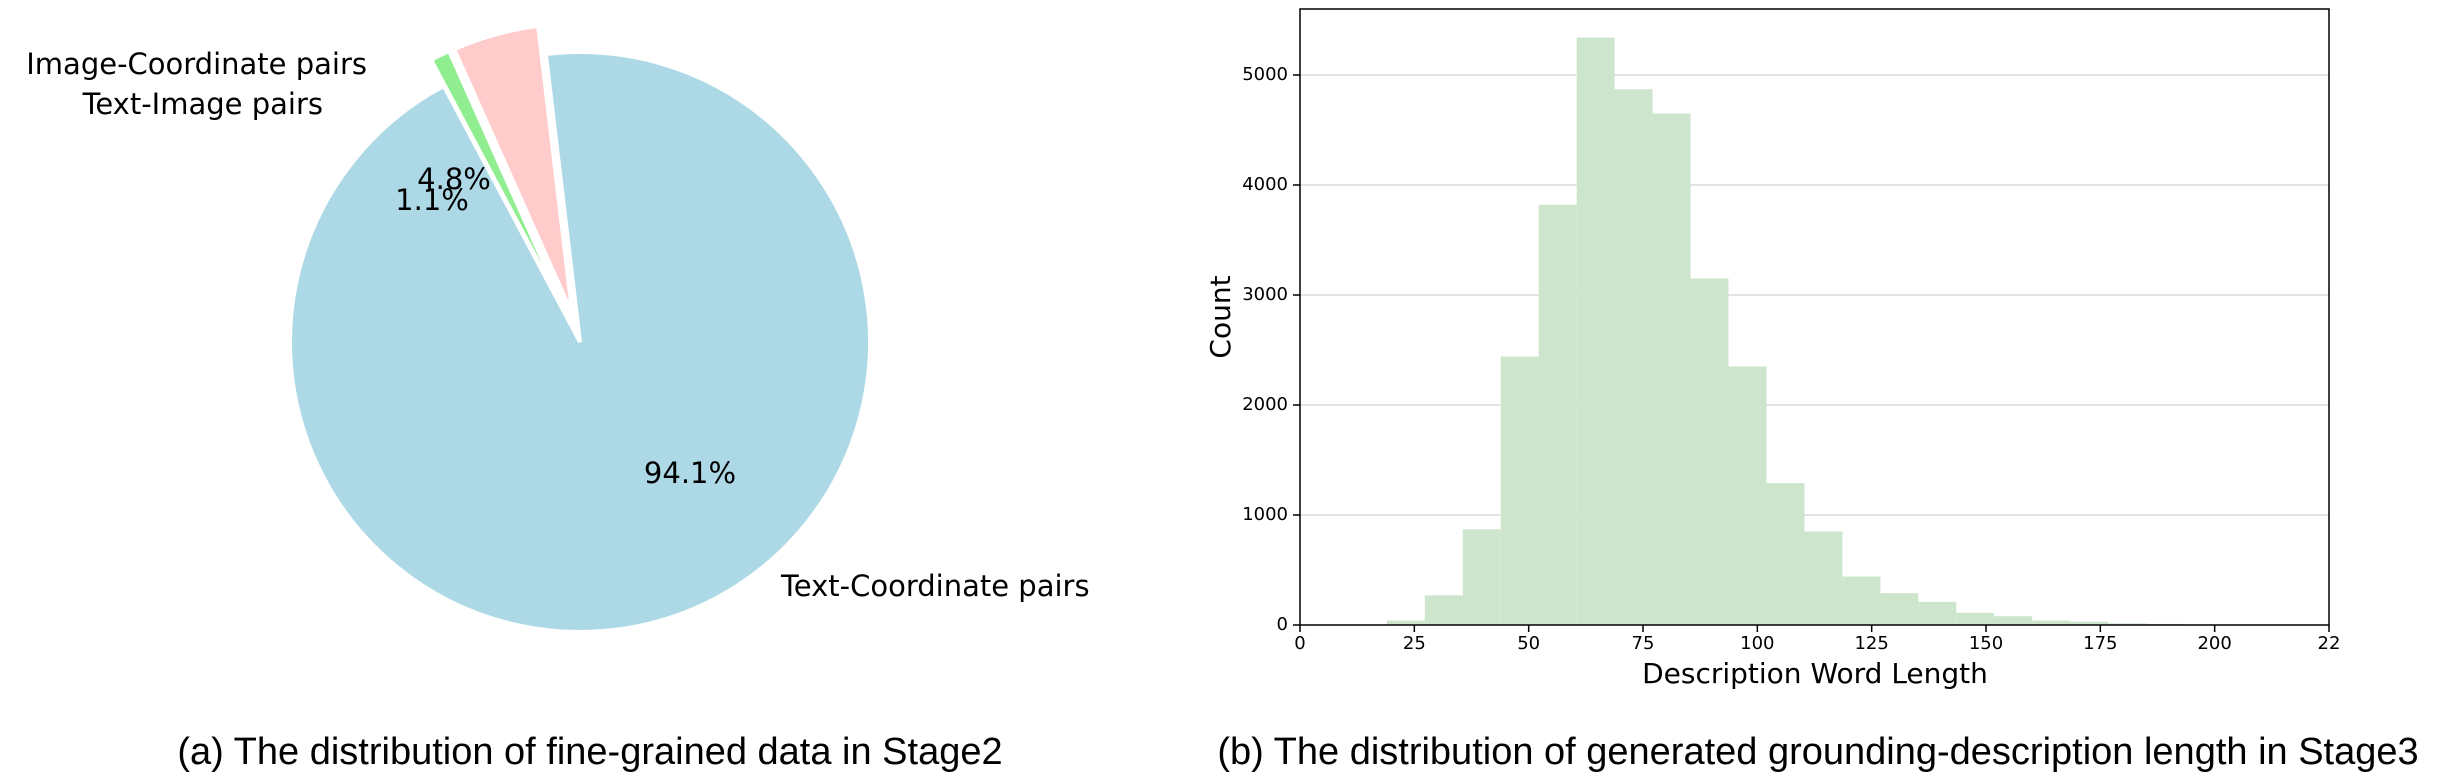  I want to click on y-tick-label: 4000, so click(1265, 184).